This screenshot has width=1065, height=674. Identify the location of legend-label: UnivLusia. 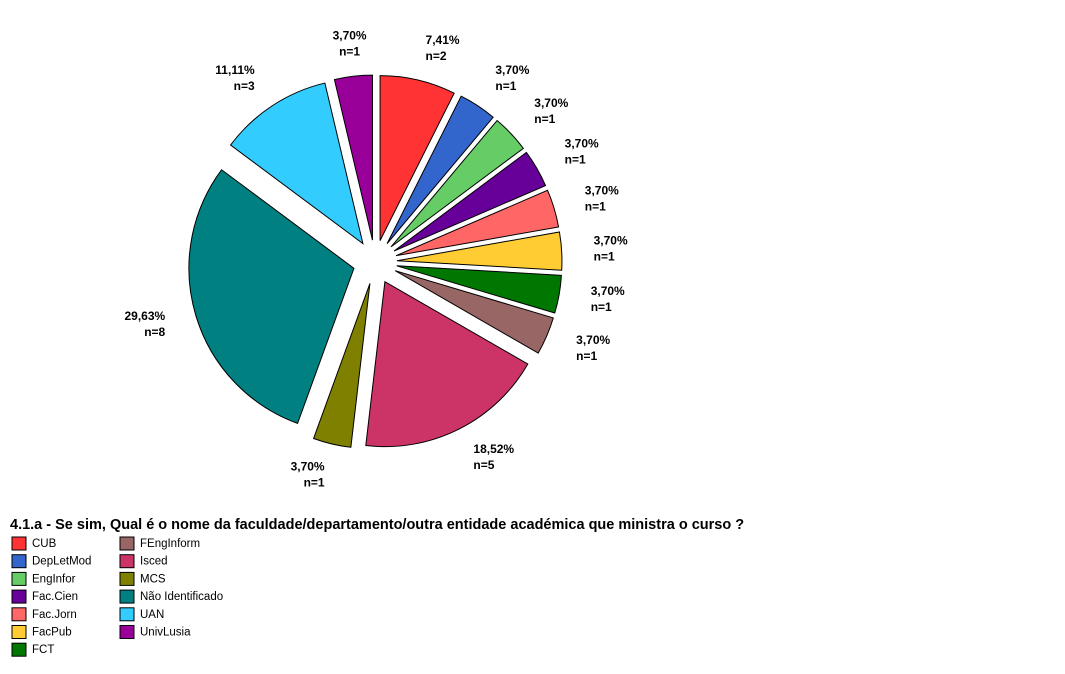
(165, 633).